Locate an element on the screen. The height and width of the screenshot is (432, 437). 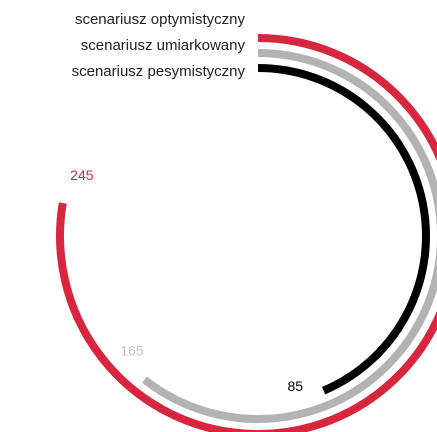
value-label: 165 is located at coordinates (132, 350).